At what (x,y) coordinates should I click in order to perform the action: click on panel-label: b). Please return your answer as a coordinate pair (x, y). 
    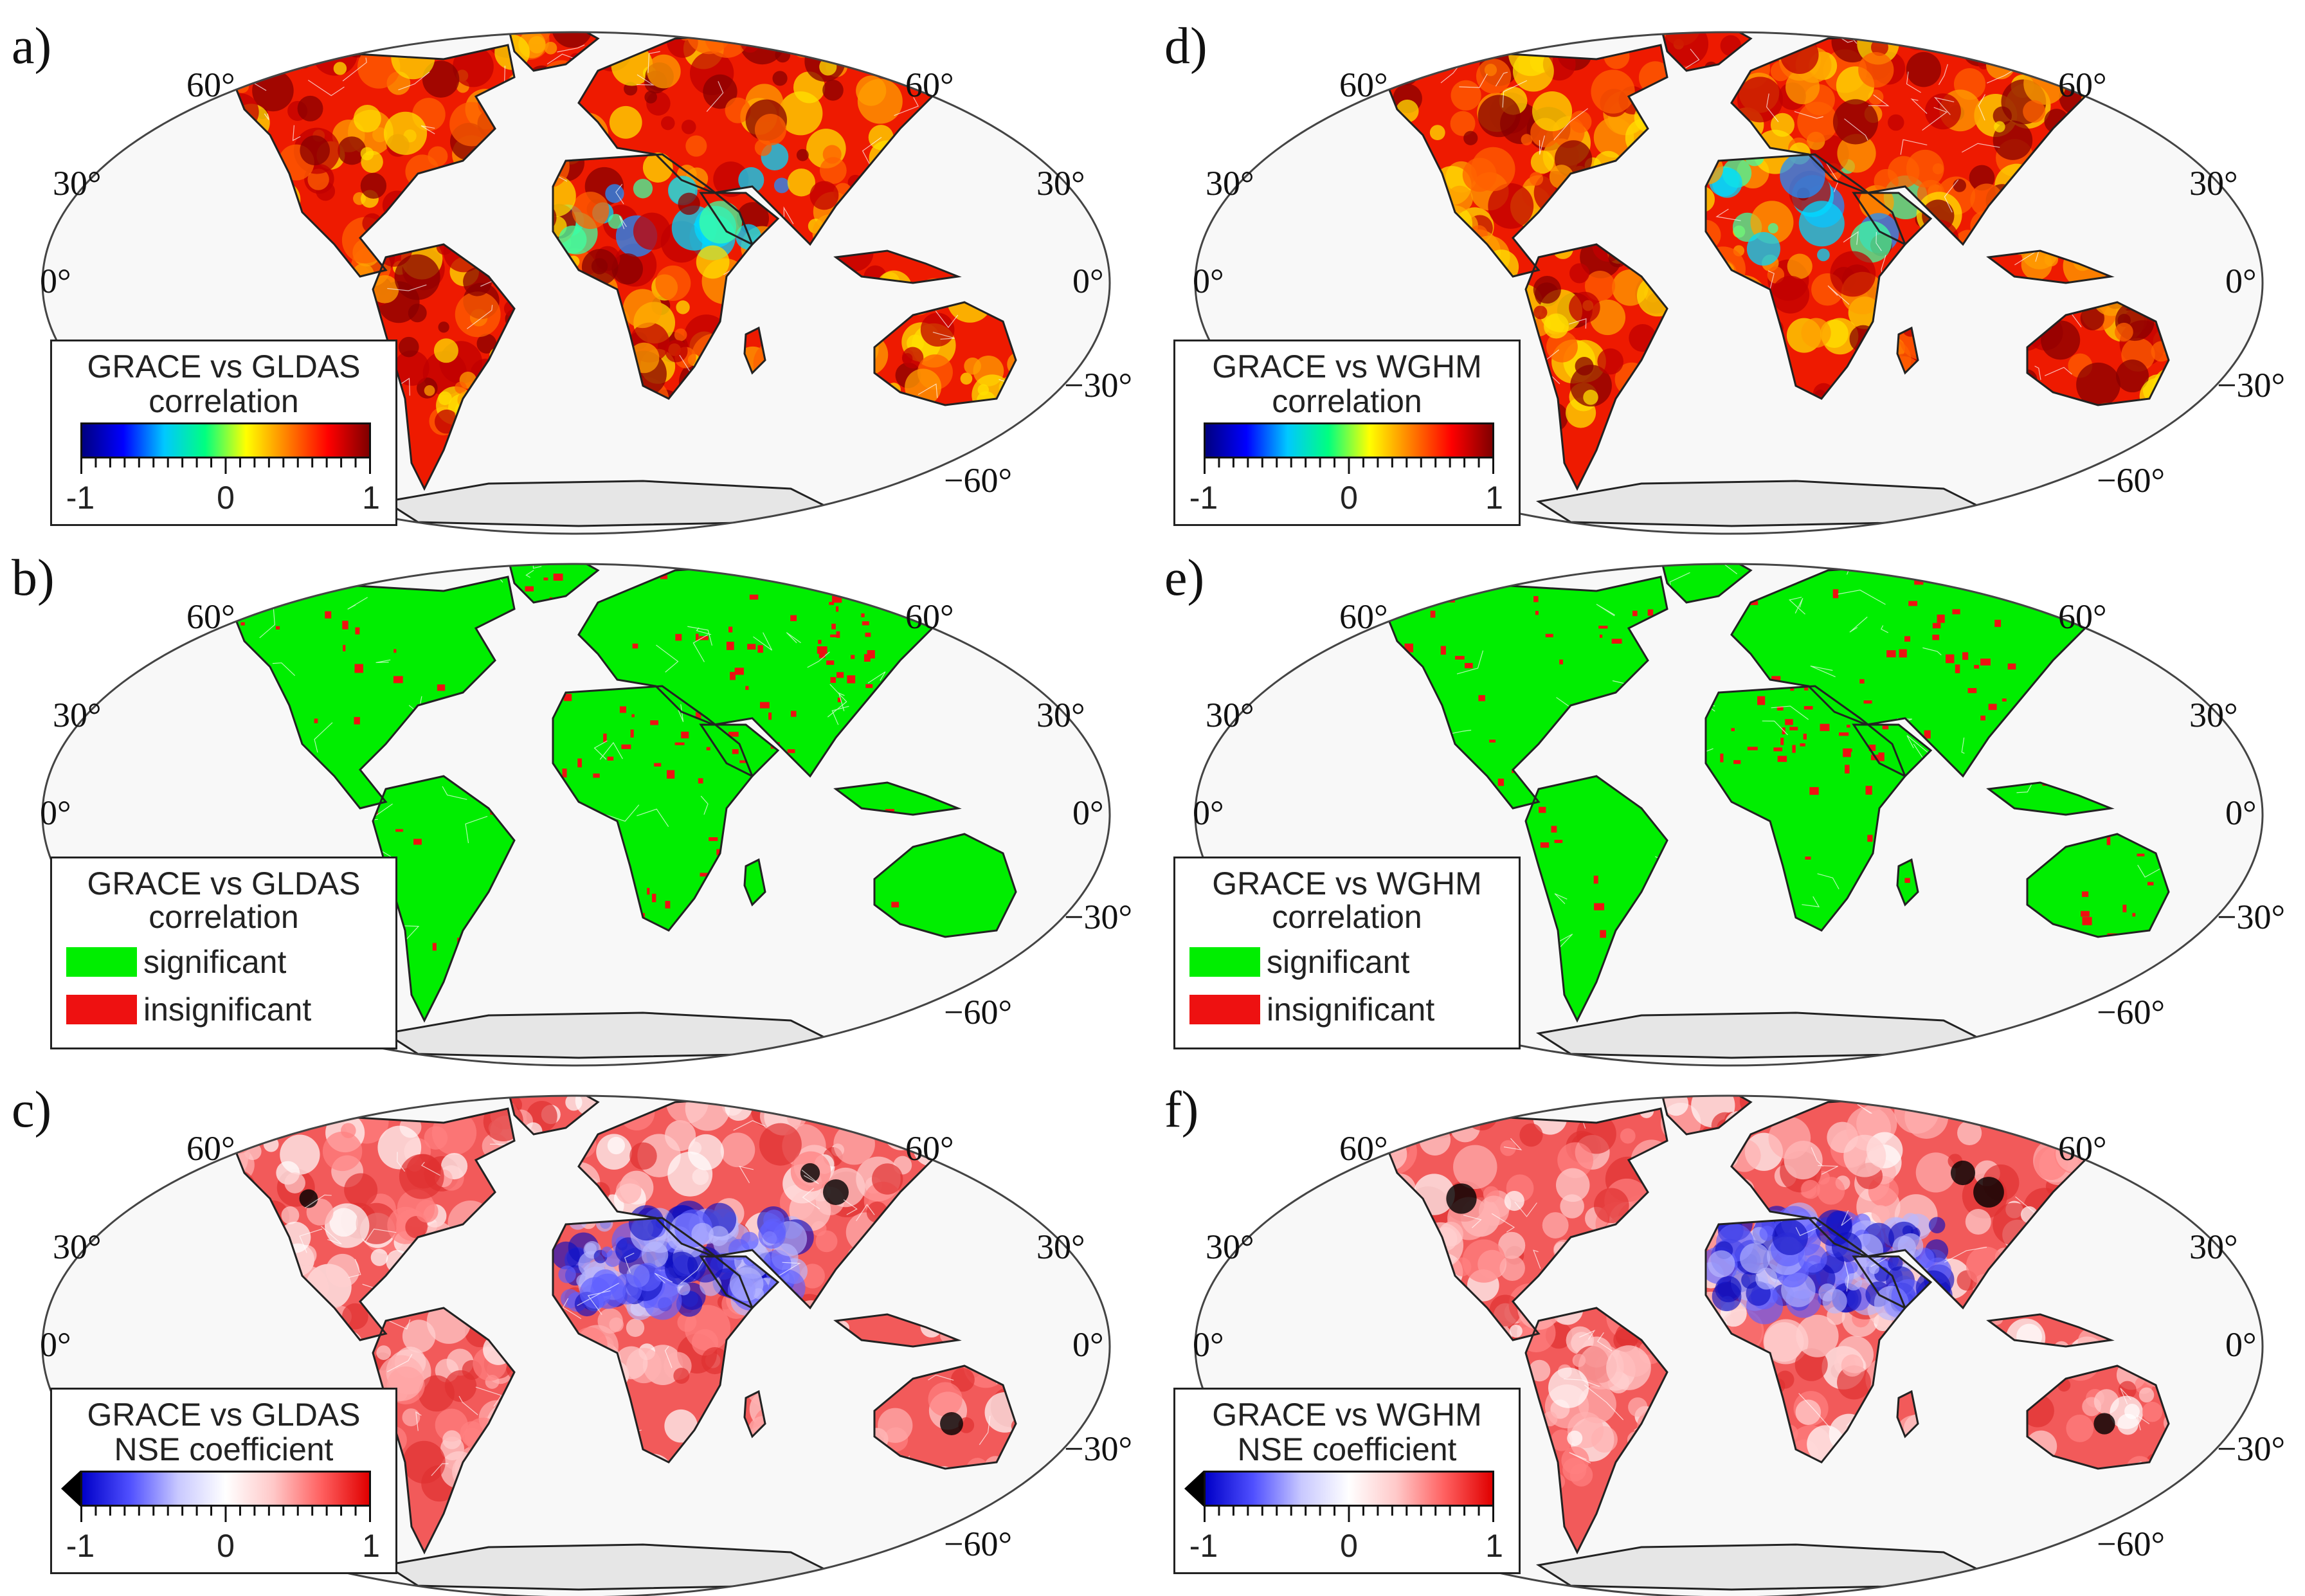
    Looking at the image, I should click on (33, 578).